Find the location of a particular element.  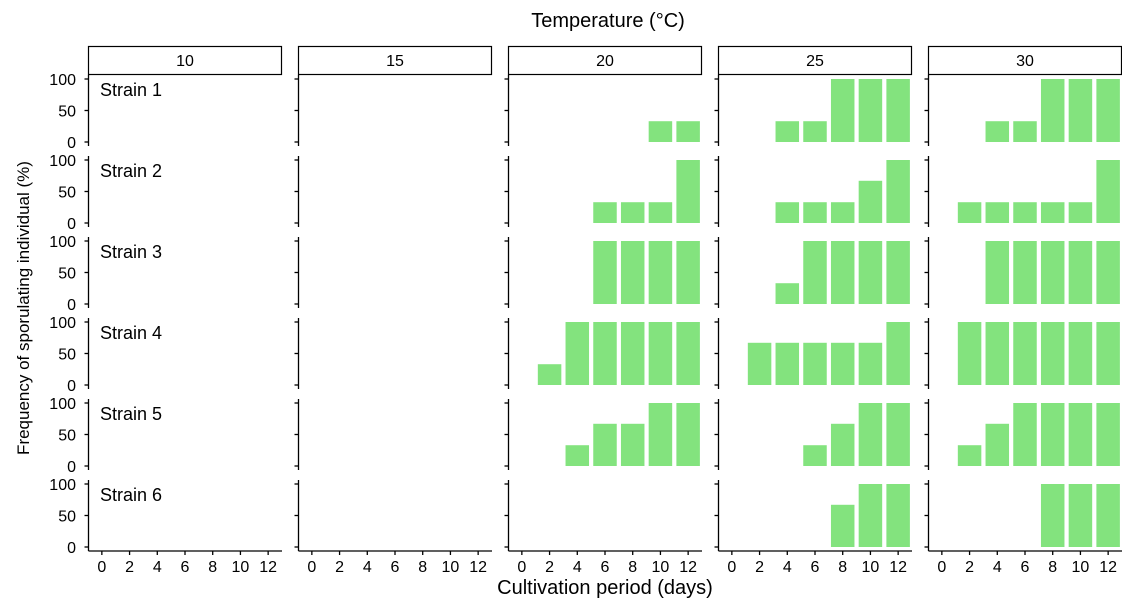

chart-title: Temperature (°C) is located at coordinates (608, 21).